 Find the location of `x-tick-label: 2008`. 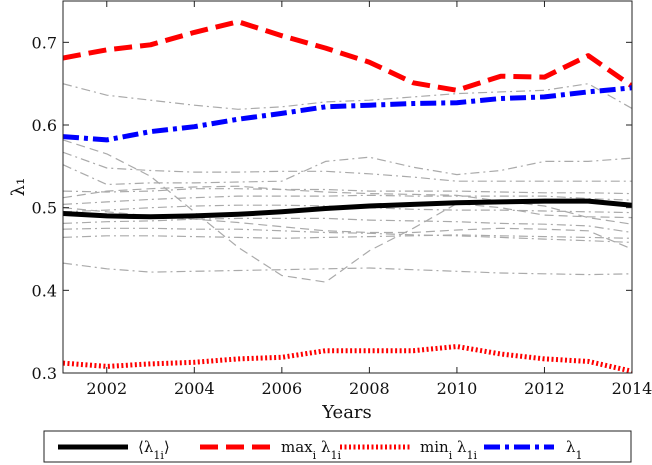

x-tick-label: 2008 is located at coordinates (369, 388).